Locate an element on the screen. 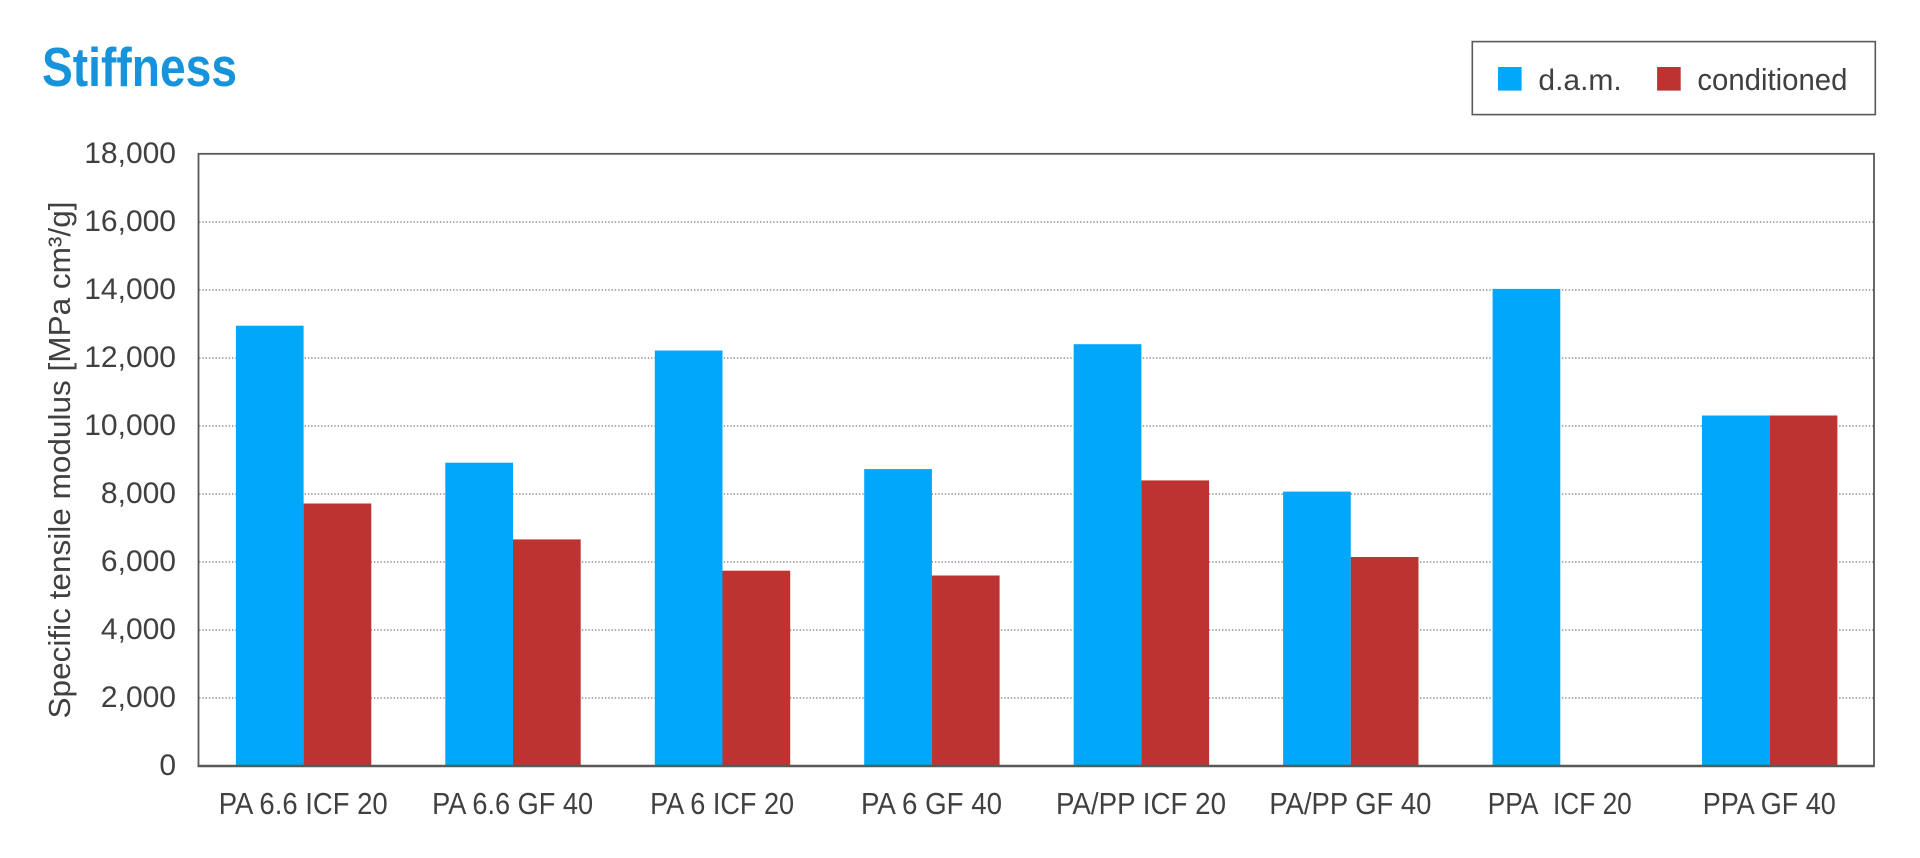 The height and width of the screenshot is (858, 1920). svg-text: 2,000 is located at coordinates (138, 697).